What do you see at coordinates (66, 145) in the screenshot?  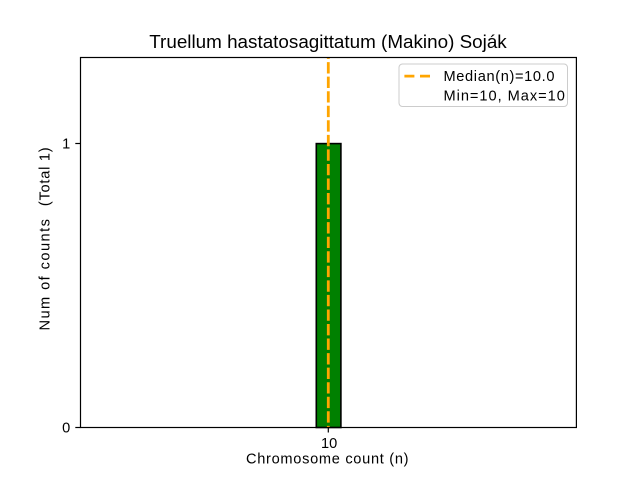 I see `svg-text: 1` at bounding box center [66, 145].